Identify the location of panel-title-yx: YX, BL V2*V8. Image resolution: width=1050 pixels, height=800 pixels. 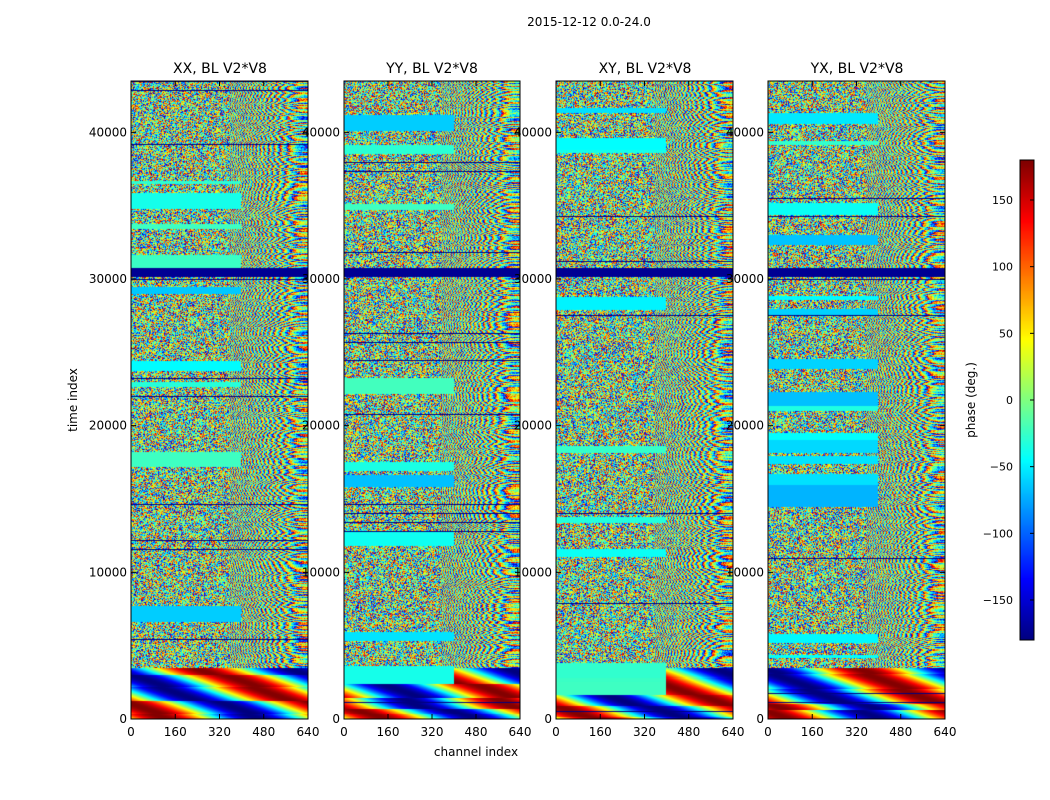
(857, 69).